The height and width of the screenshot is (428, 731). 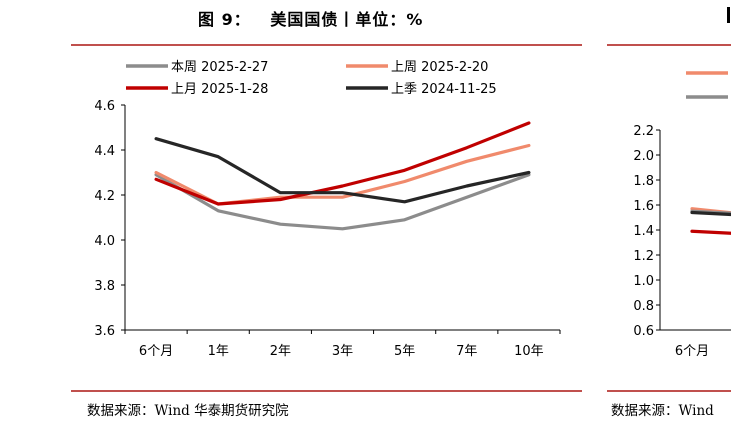 What do you see at coordinates (643, 131) in the screenshot?
I see `y-tick-label-right: 2.2` at bounding box center [643, 131].